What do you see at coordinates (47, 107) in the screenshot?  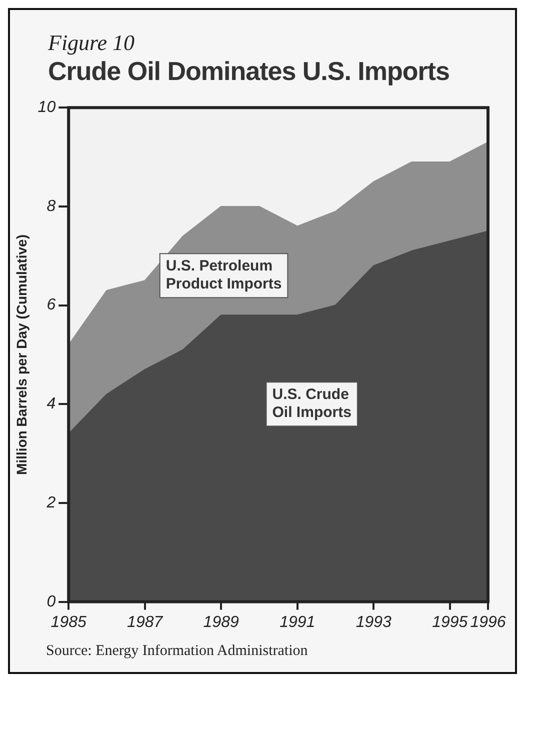 I see `y-tick-label: 10` at bounding box center [47, 107].